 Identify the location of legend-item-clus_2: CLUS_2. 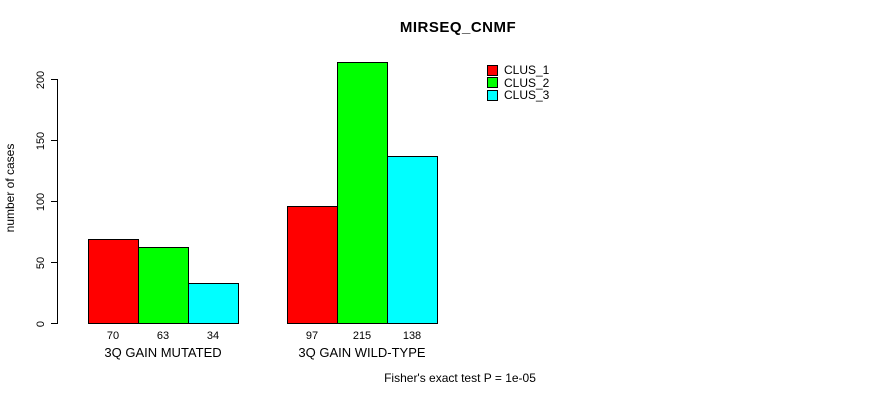
(518, 83).